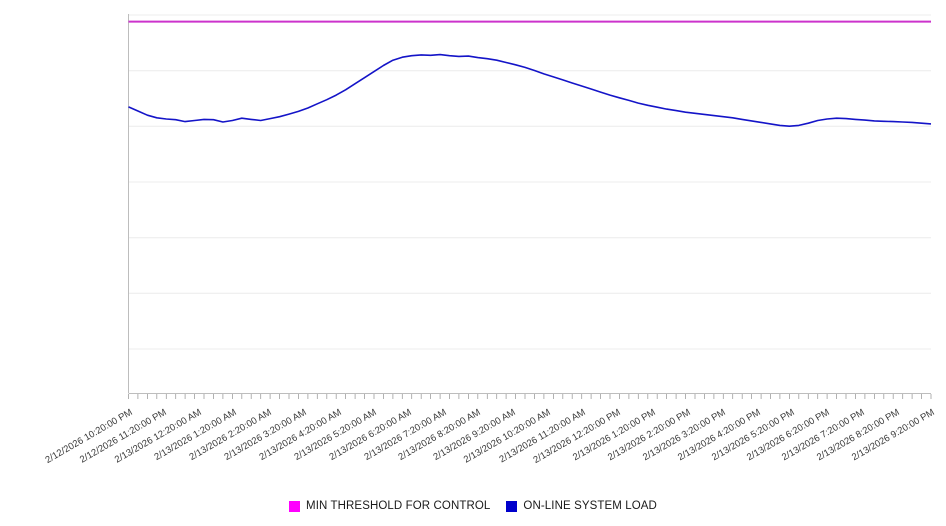  What do you see at coordinates (530, 396) in the screenshot?
I see `x-axis-ticks-group` at bounding box center [530, 396].